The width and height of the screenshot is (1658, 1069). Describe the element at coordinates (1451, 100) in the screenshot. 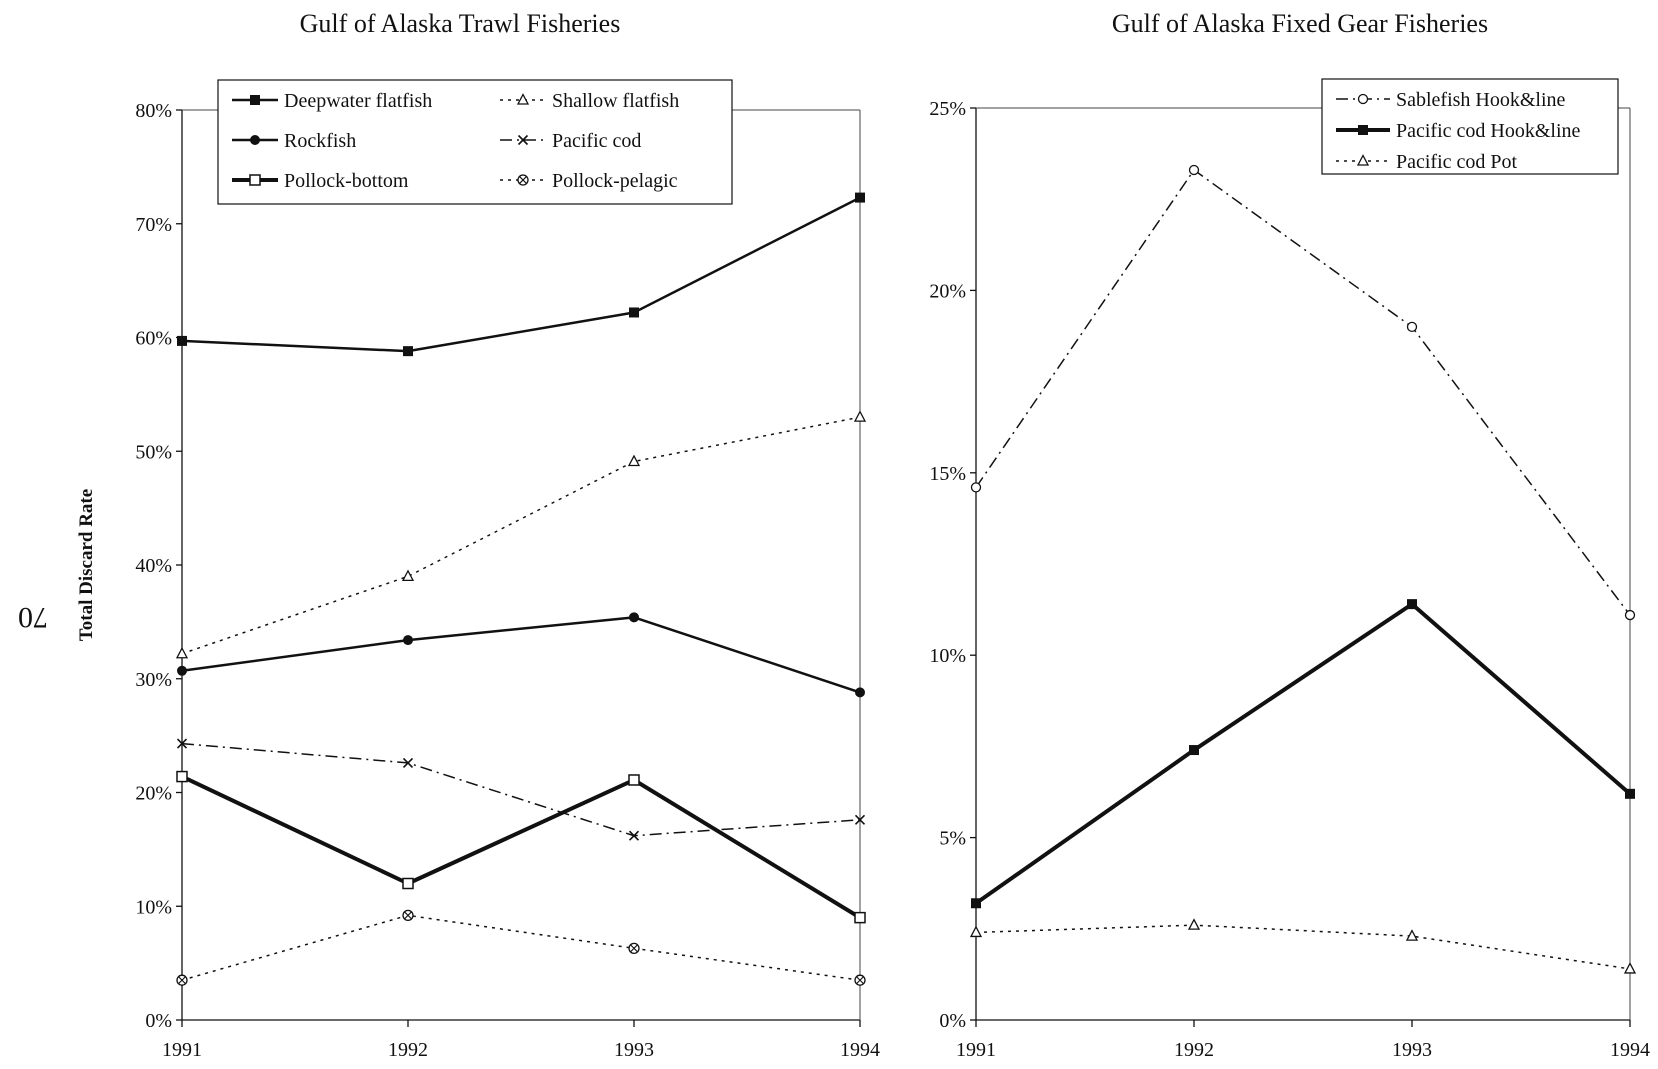

I see `legend-item: Sablefish Hook&line` at that location.